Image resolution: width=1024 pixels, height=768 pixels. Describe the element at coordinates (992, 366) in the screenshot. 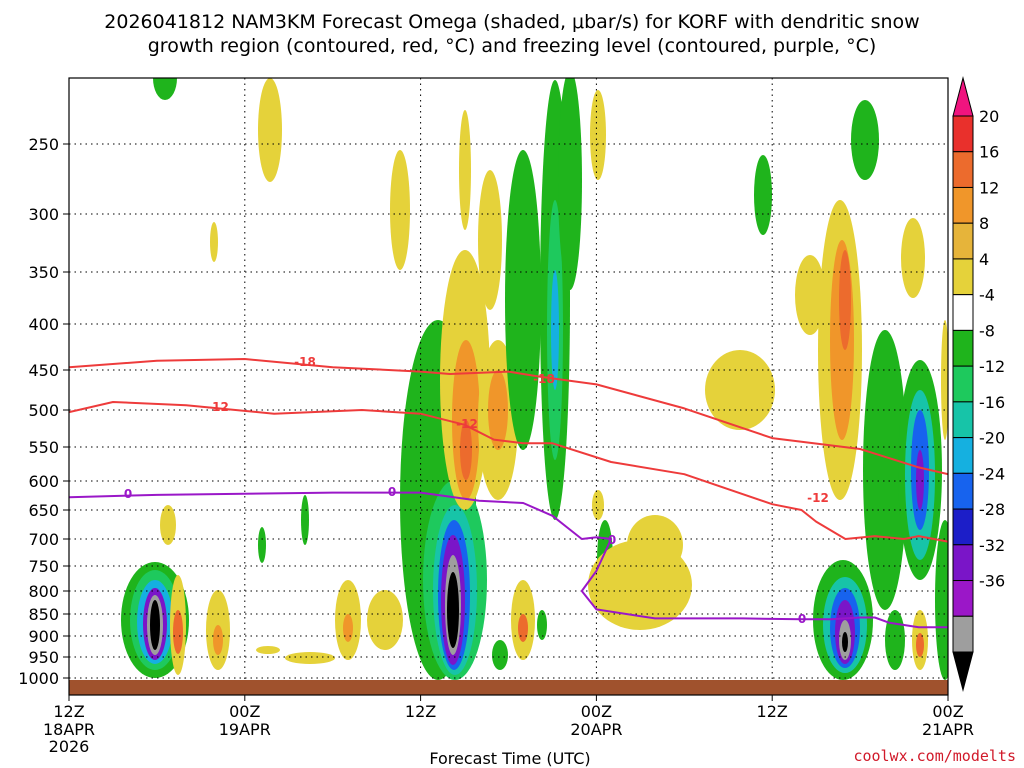

I see `colorbar-label: -12` at that location.